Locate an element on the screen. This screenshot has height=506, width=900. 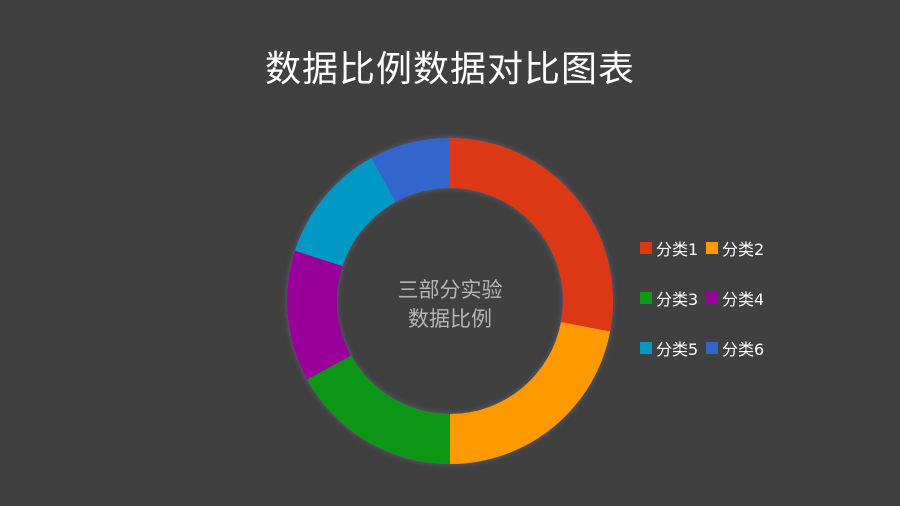
legend-item-1: 分类1 is located at coordinates (669, 248).